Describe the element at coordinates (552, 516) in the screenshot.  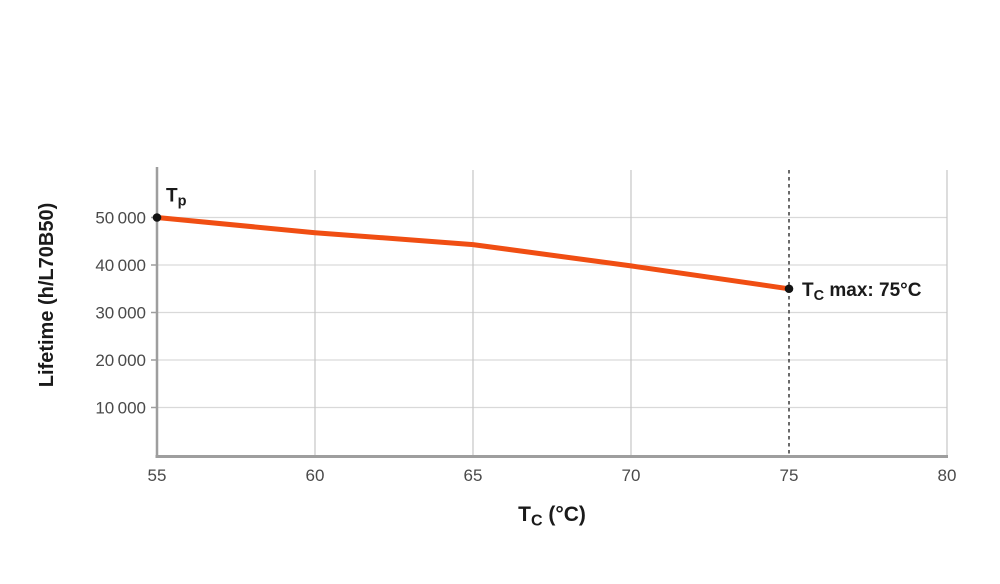
I see `x-axis-title: TC (°C)` at that location.